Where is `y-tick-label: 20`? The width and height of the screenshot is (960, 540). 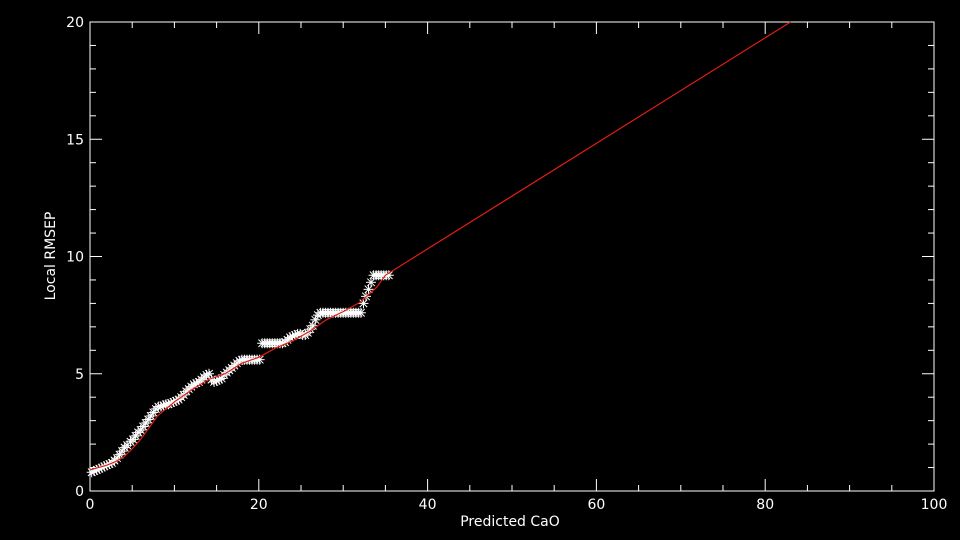 y-tick-label: 20 is located at coordinates (75, 23).